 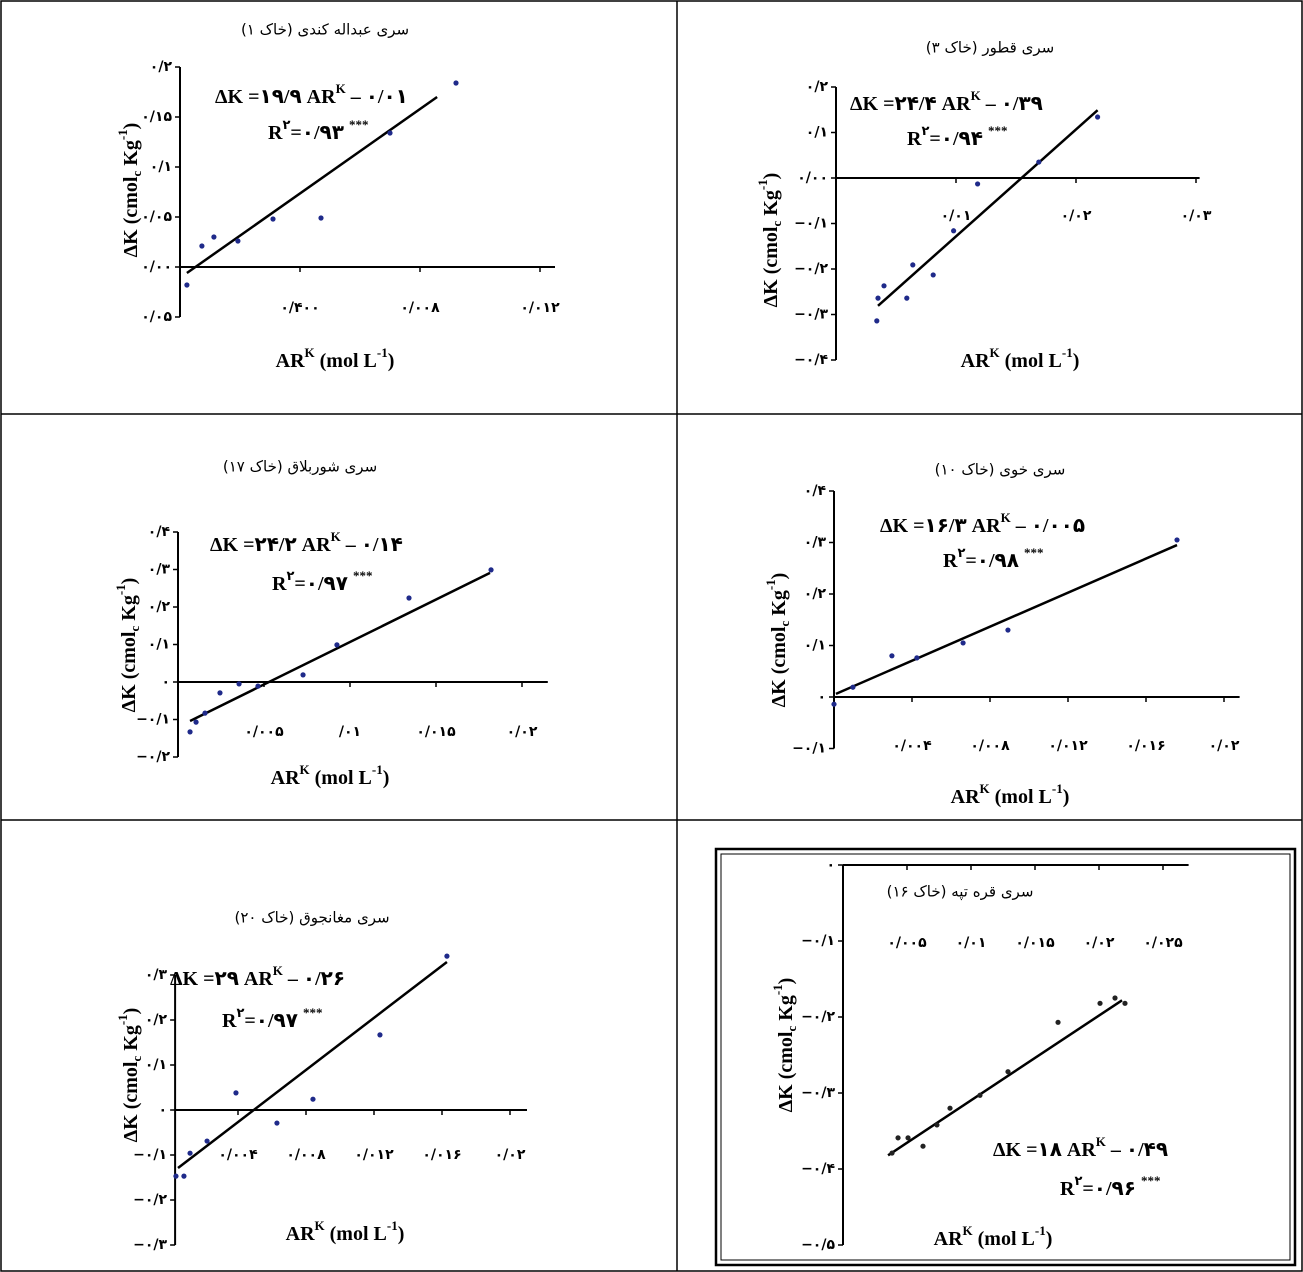 I want to click on r-squared: R۲=۰/۹۷ ***, so click(x=322, y=581).